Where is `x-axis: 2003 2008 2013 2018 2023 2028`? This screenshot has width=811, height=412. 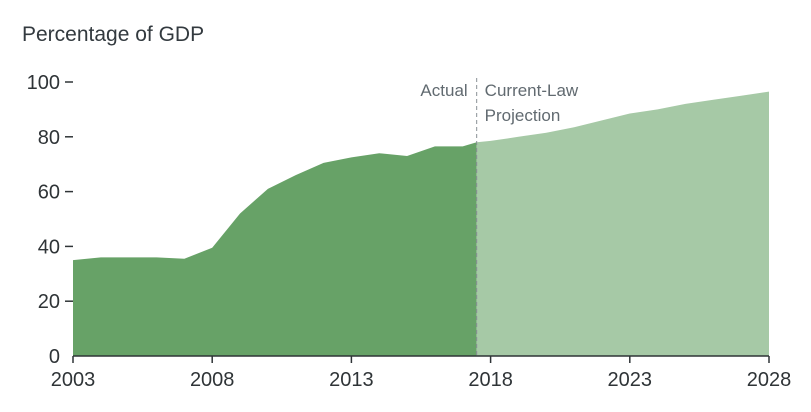
x-axis: 2003 2008 2013 2018 2023 2028 is located at coordinates (421, 373).